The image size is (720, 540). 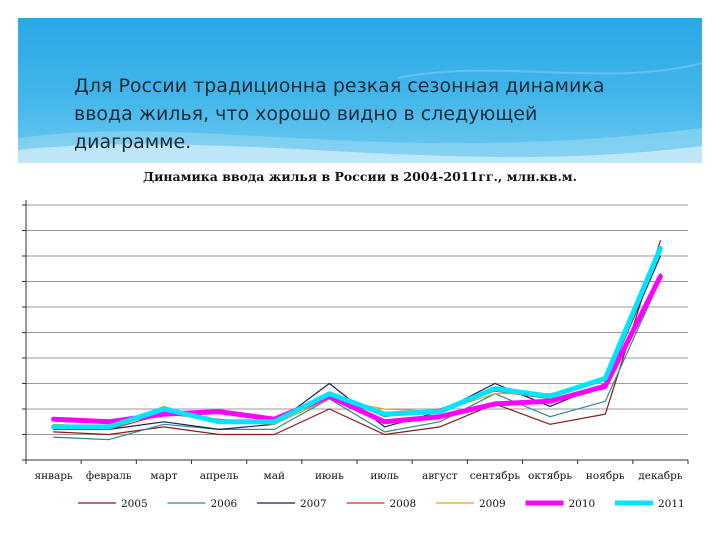 I want to click on legend-label: 2008, so click(x=403, y=504).